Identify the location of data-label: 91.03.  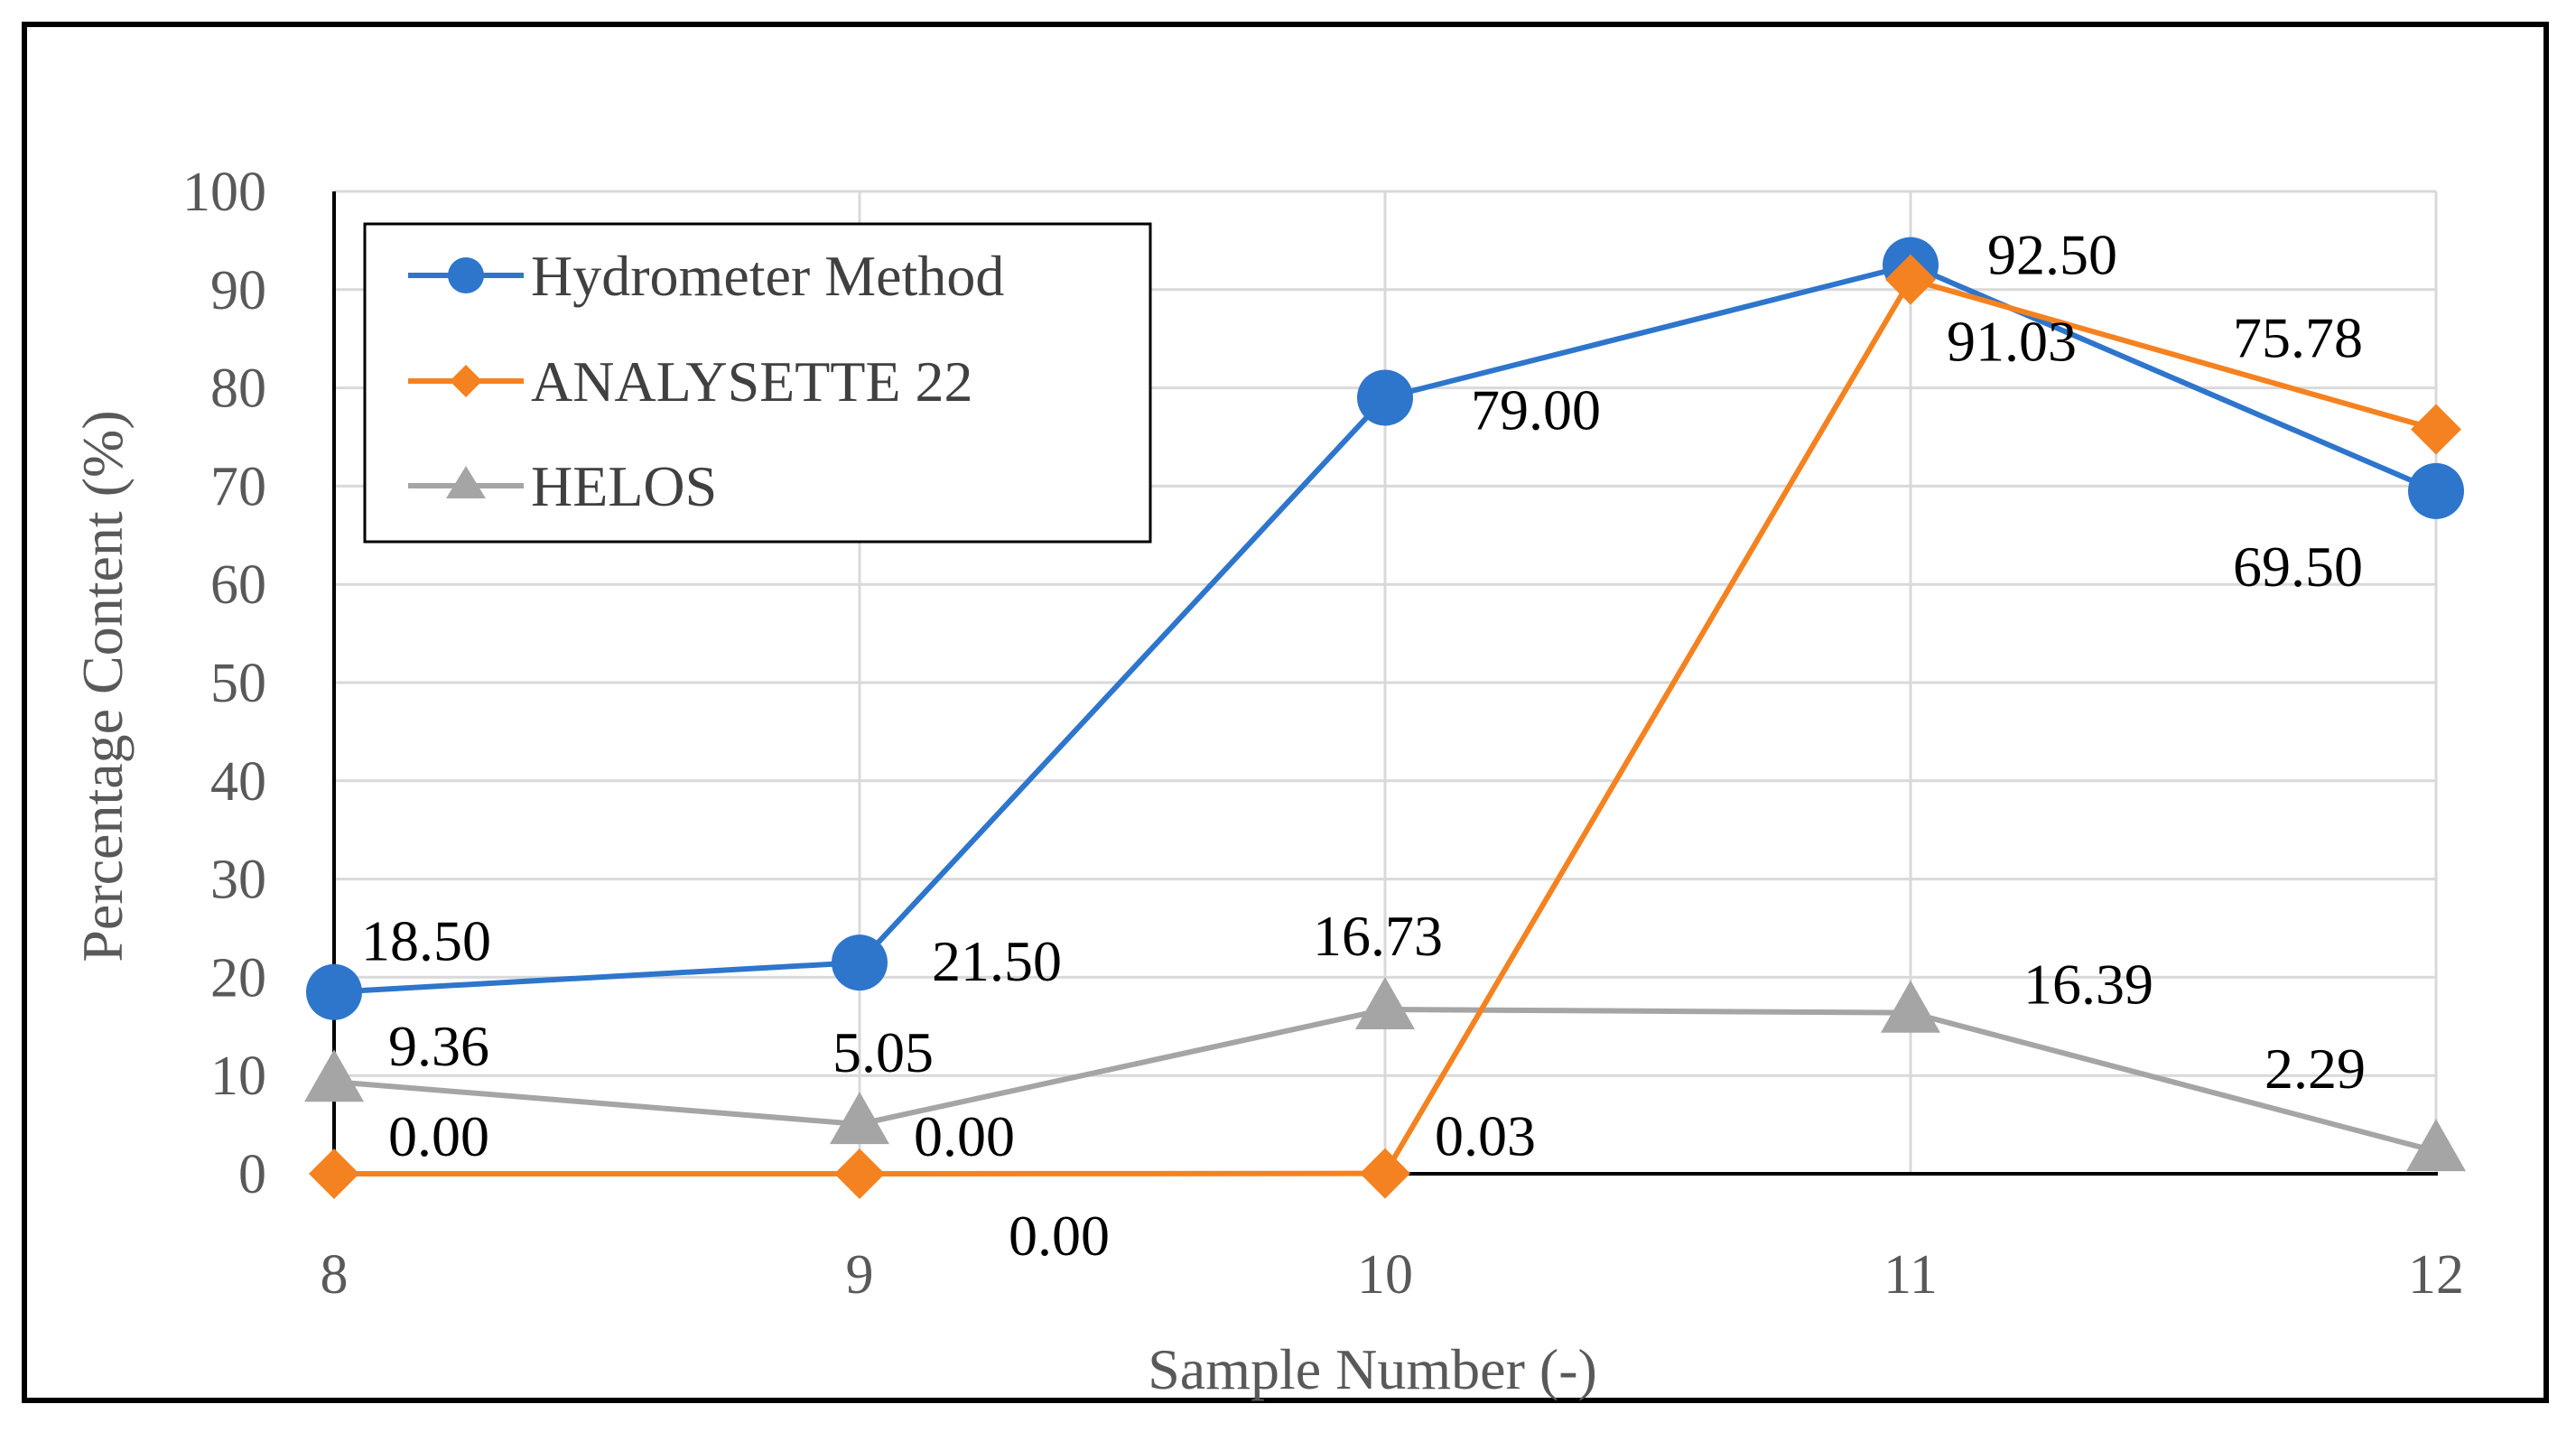
(2012, 342).